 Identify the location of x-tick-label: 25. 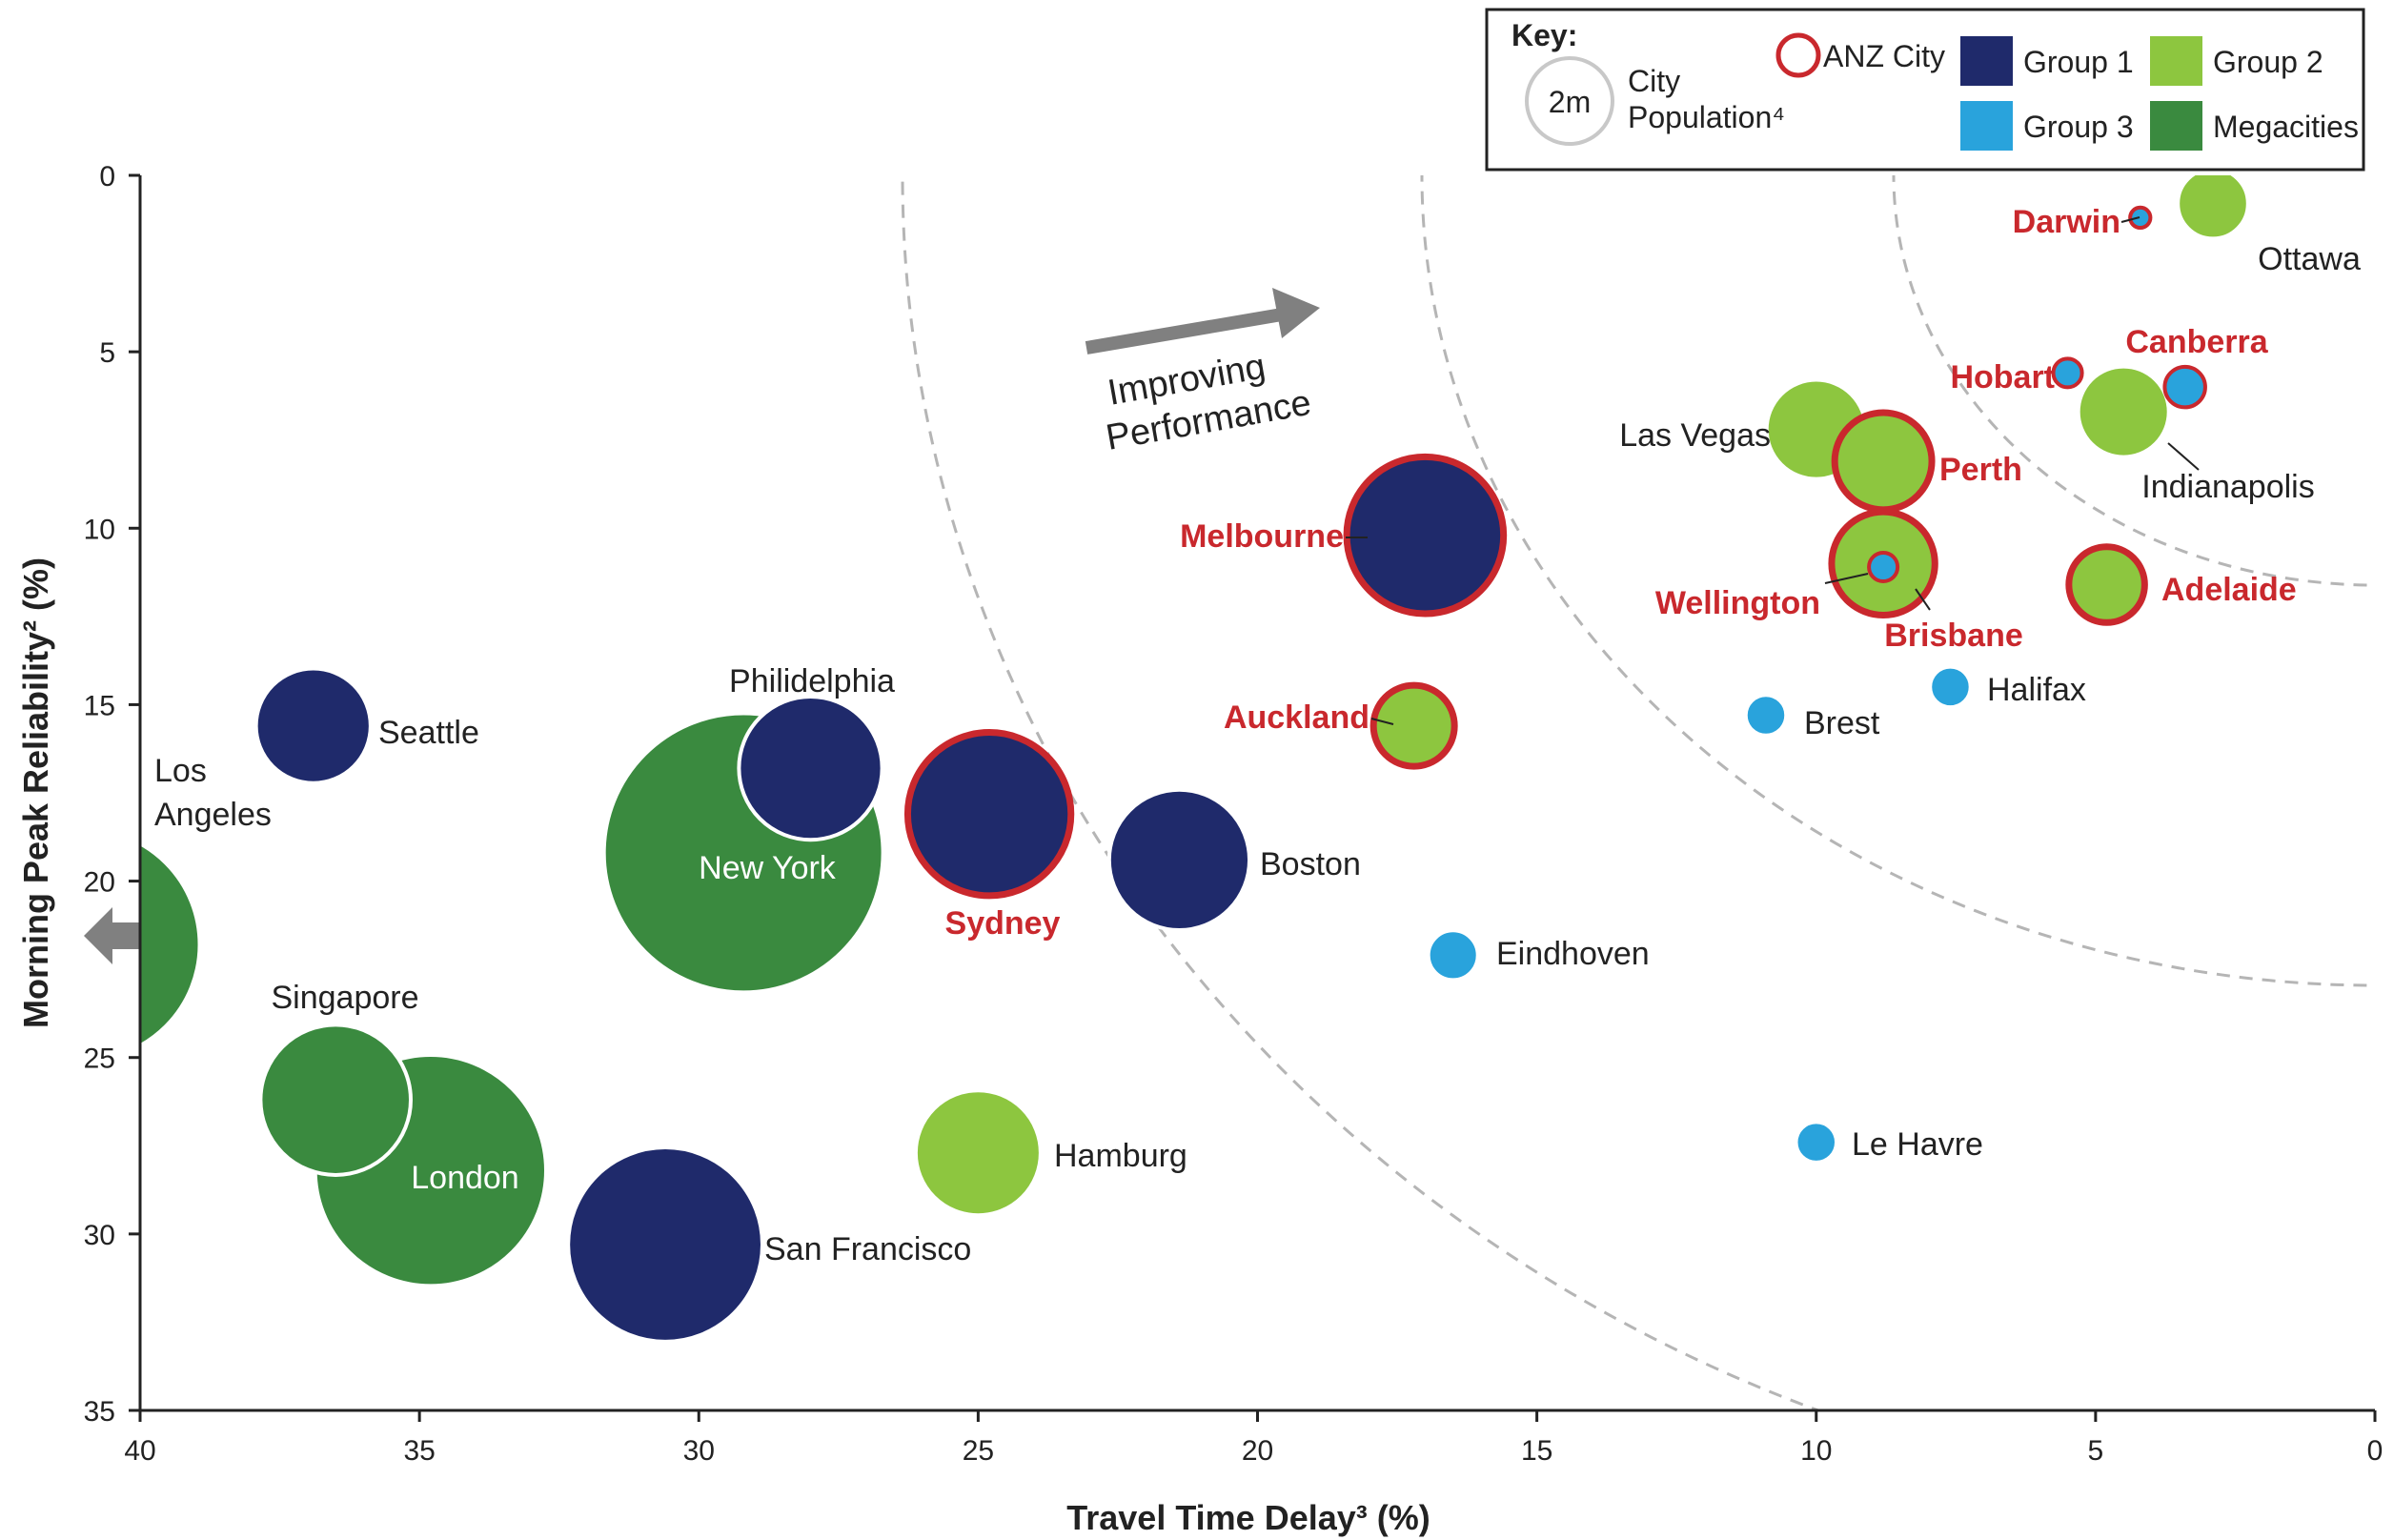
(978, 1451).